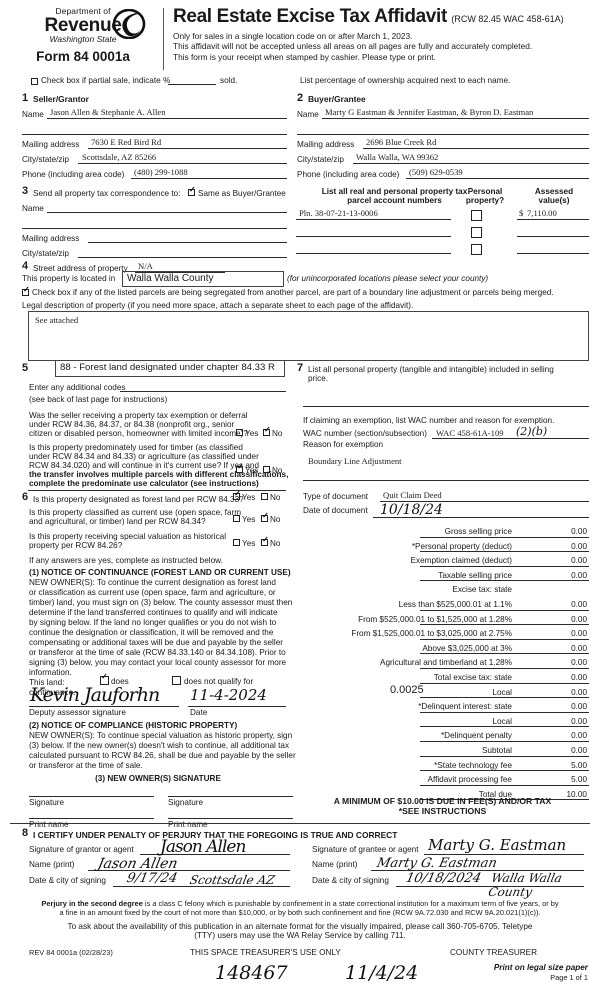 The width and height of the screenshot is (600, 988). What do you see at coordinates (275, 543) in the screenshot?
I see `s6-q3-no-label: No` at bounding box center [275, 543].